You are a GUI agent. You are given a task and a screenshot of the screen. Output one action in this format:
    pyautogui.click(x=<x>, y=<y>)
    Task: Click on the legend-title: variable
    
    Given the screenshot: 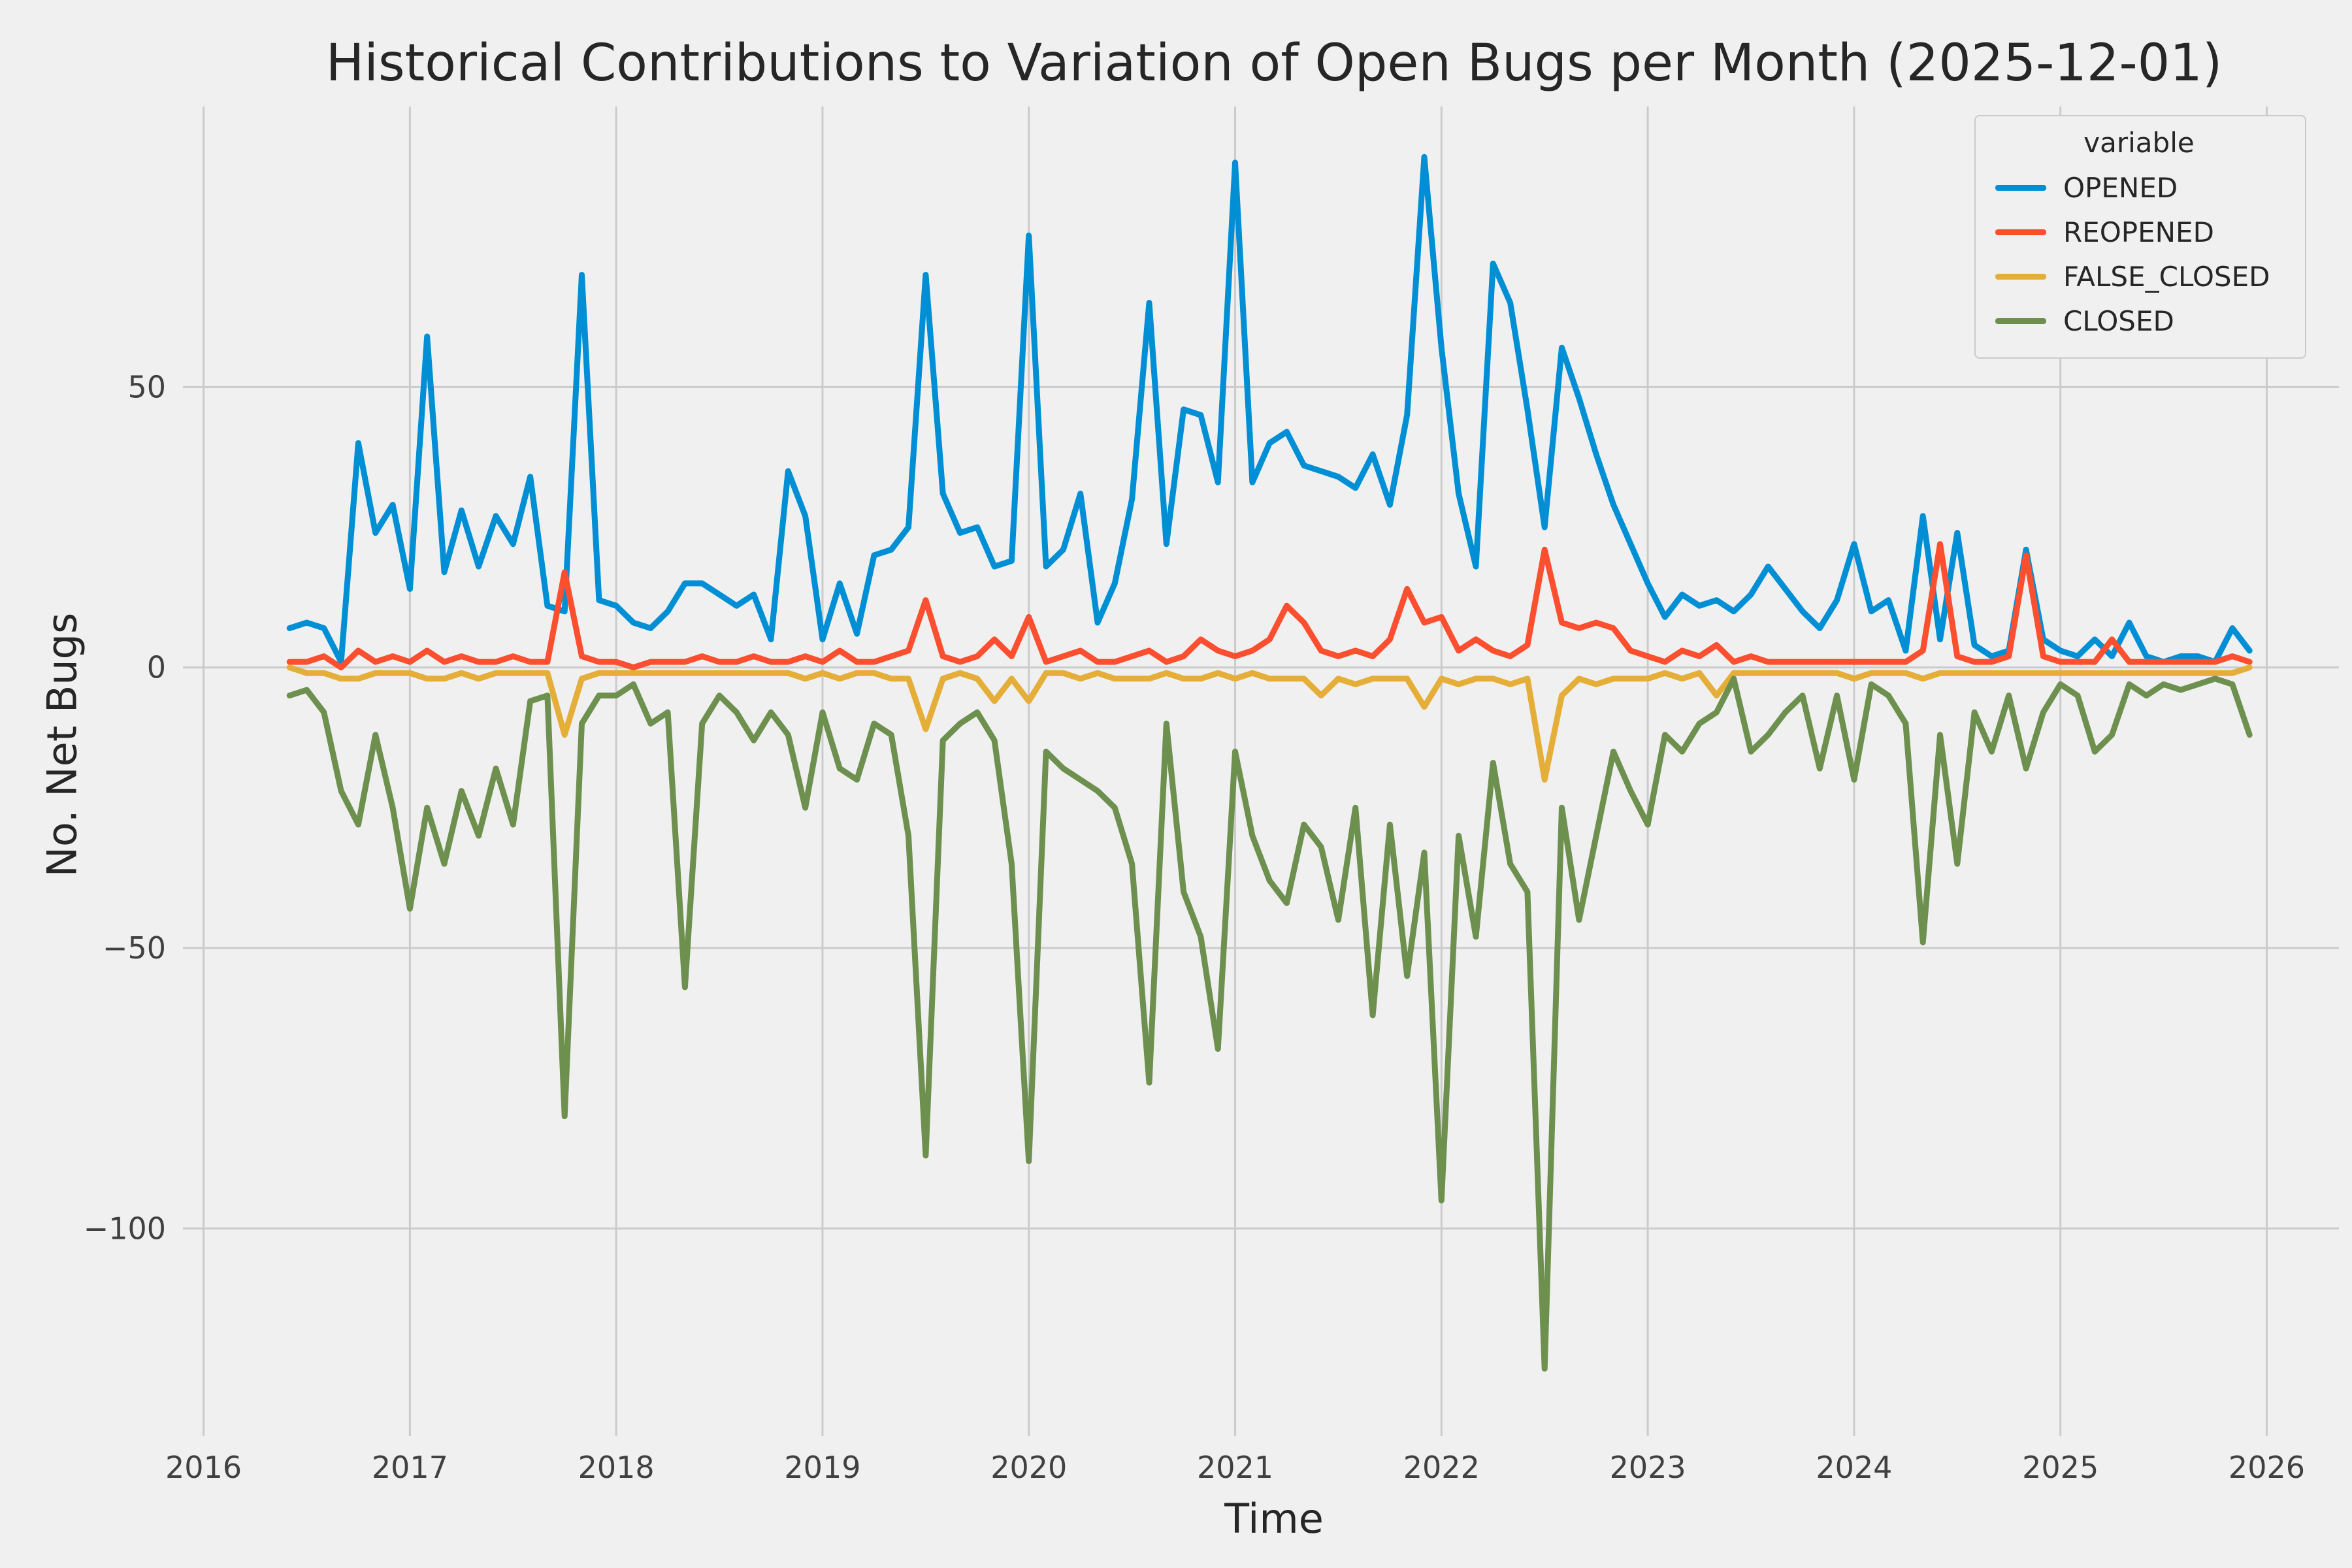 What is the action you would take?
    pyautogui.click(x=2139, y=143)
    